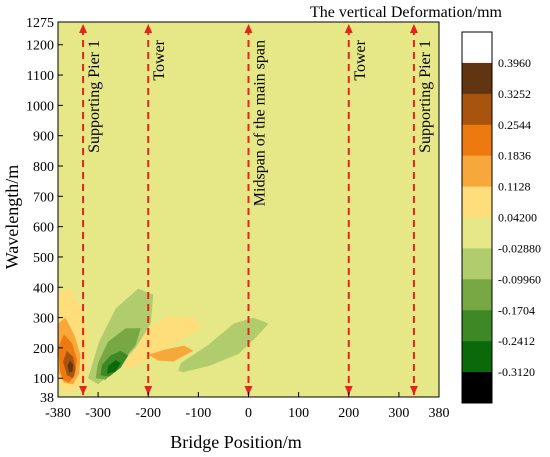  I want to click on y-tick-label: 100, so click(43, 379).